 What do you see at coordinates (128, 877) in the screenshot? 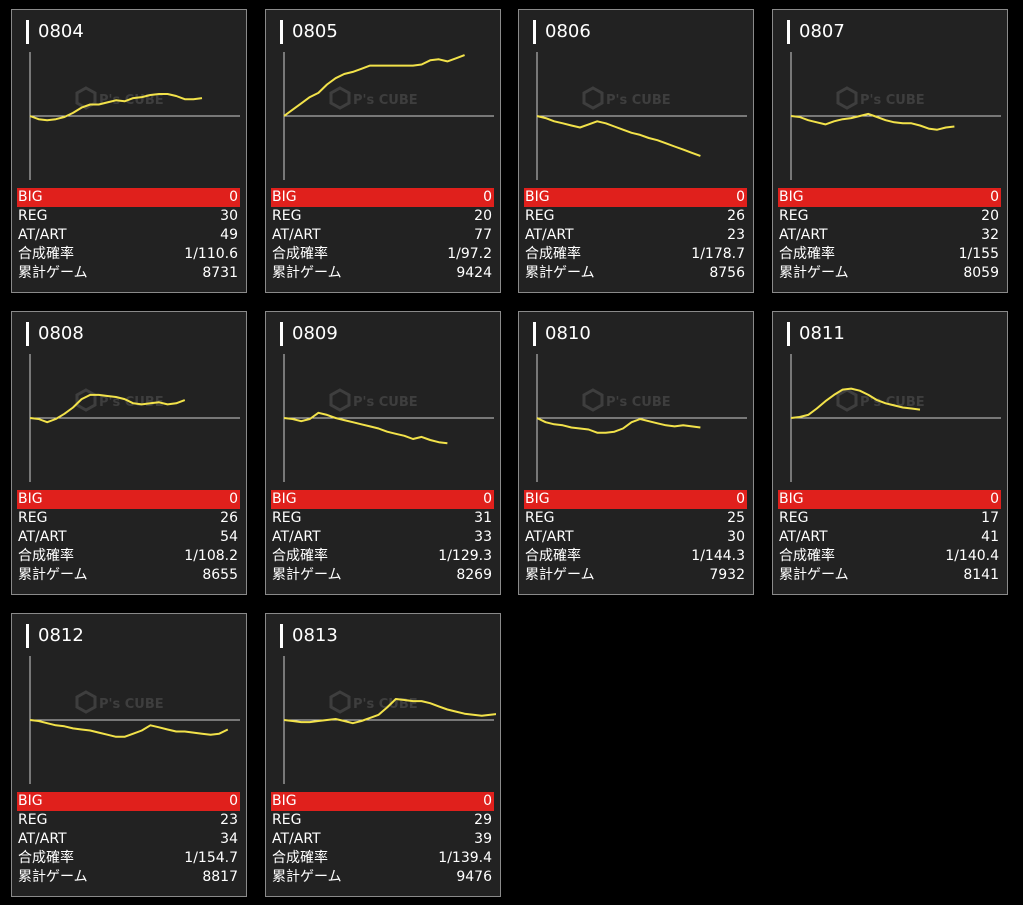
I see `total-games-row: 累計ゲーム 8817` at bounding box center [128, 877].